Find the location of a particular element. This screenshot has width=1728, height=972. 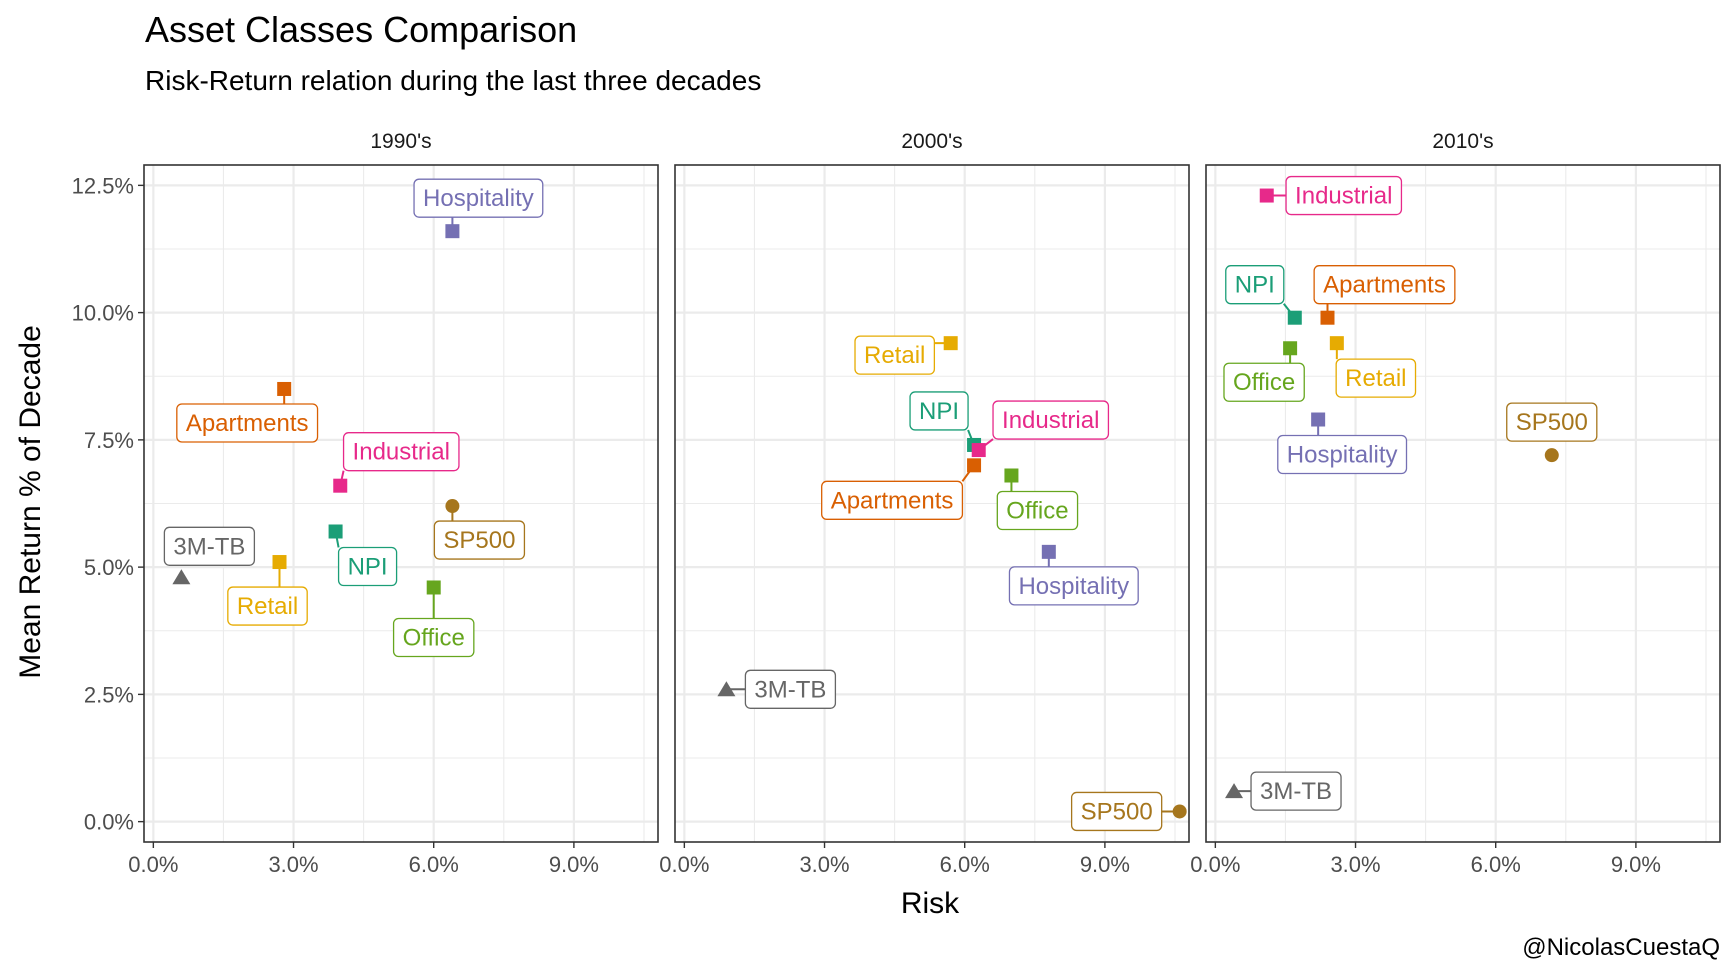

y-tick-label: 12.5% is located at coordinates (103, 185).